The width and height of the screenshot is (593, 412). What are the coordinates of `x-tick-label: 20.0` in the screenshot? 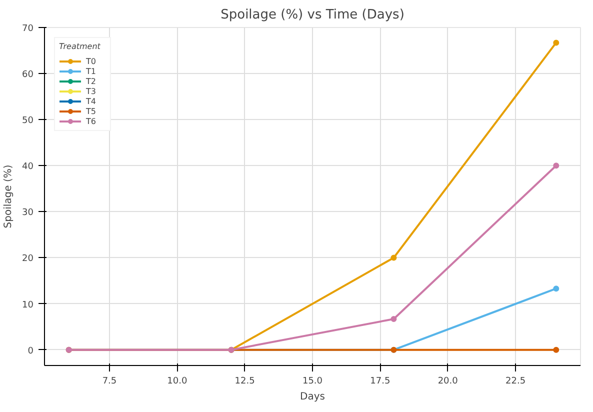 It's located at (448, 381).